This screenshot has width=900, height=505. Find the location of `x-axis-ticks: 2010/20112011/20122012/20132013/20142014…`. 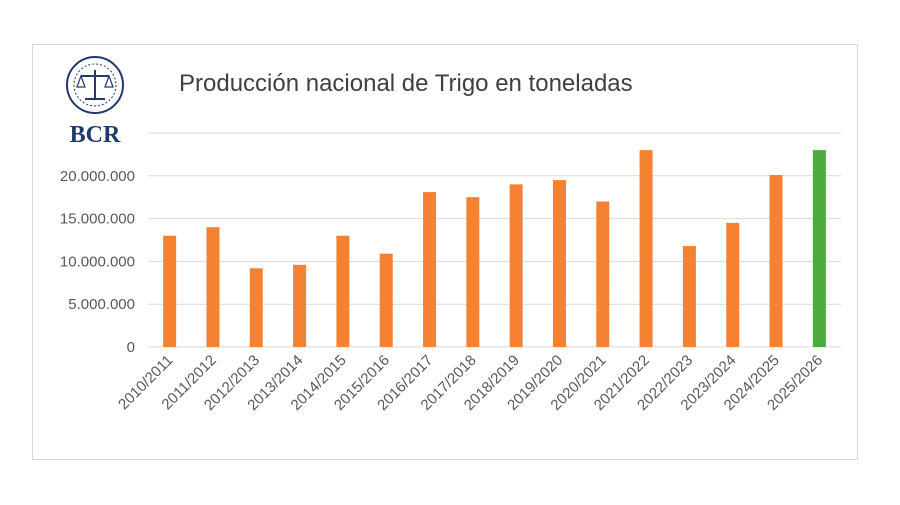

x-axis-ticks: 2010/20112011/20122012/20132013/20142014… is located at coordinates (470, 383).